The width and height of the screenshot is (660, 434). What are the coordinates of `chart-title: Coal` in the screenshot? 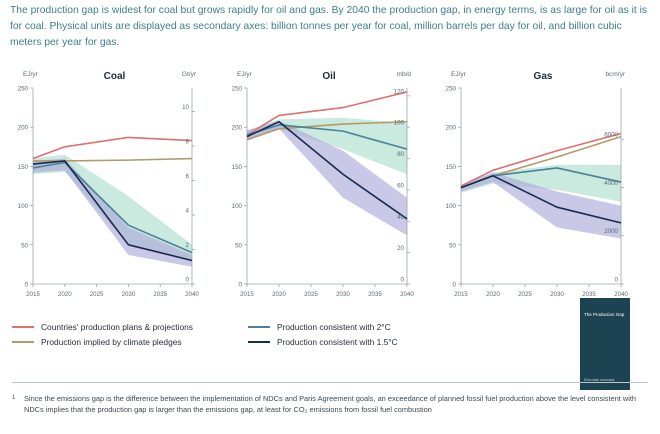 It's located at (115, 76).